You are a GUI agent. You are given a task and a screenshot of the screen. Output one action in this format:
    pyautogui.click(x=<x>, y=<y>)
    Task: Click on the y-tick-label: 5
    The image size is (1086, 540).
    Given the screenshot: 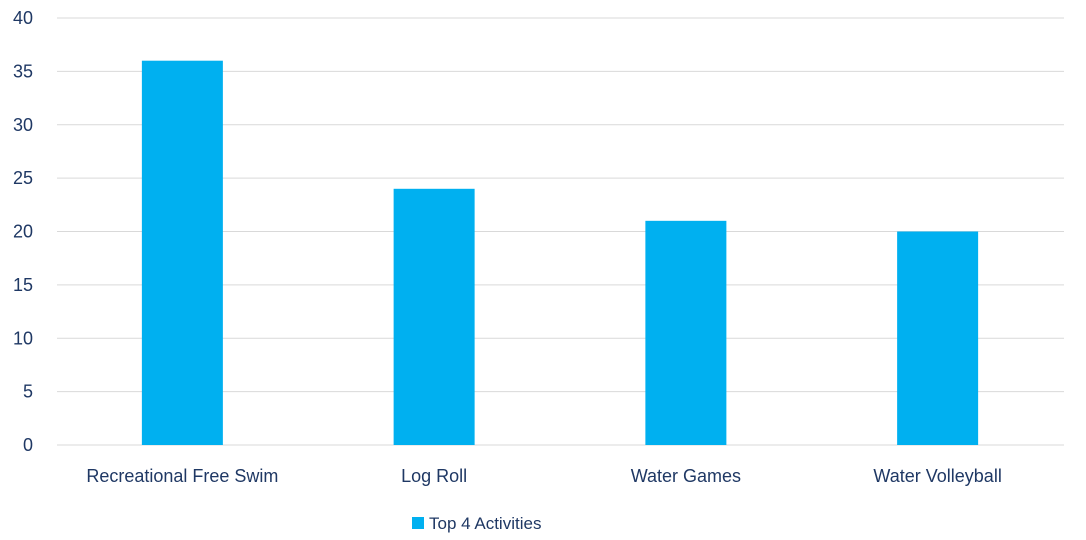 What is the action you would take?
    pyautogui.click(x=28, y=392)
    